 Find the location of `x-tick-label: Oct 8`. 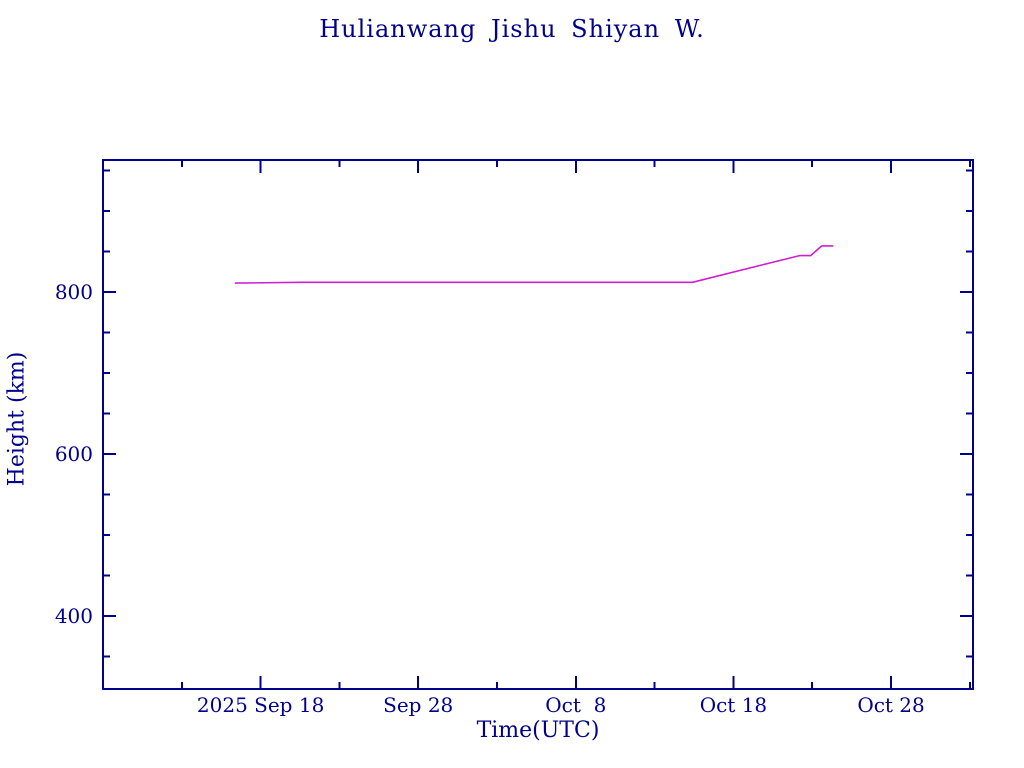

x-tick-label: Oct 8 is located at coordinates (575, 705).